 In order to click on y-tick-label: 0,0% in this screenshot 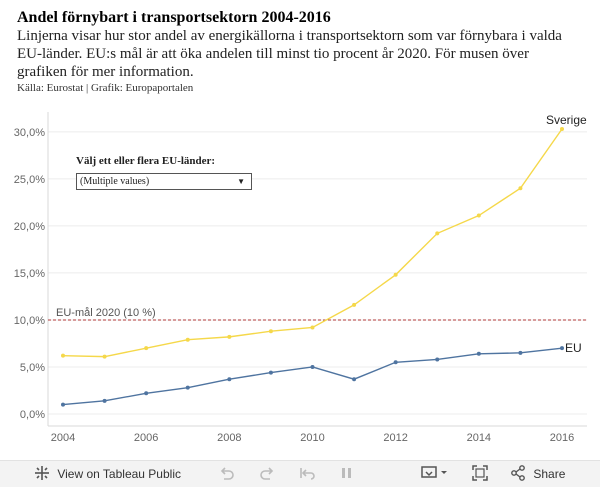, I will do `click(32, 415)`.